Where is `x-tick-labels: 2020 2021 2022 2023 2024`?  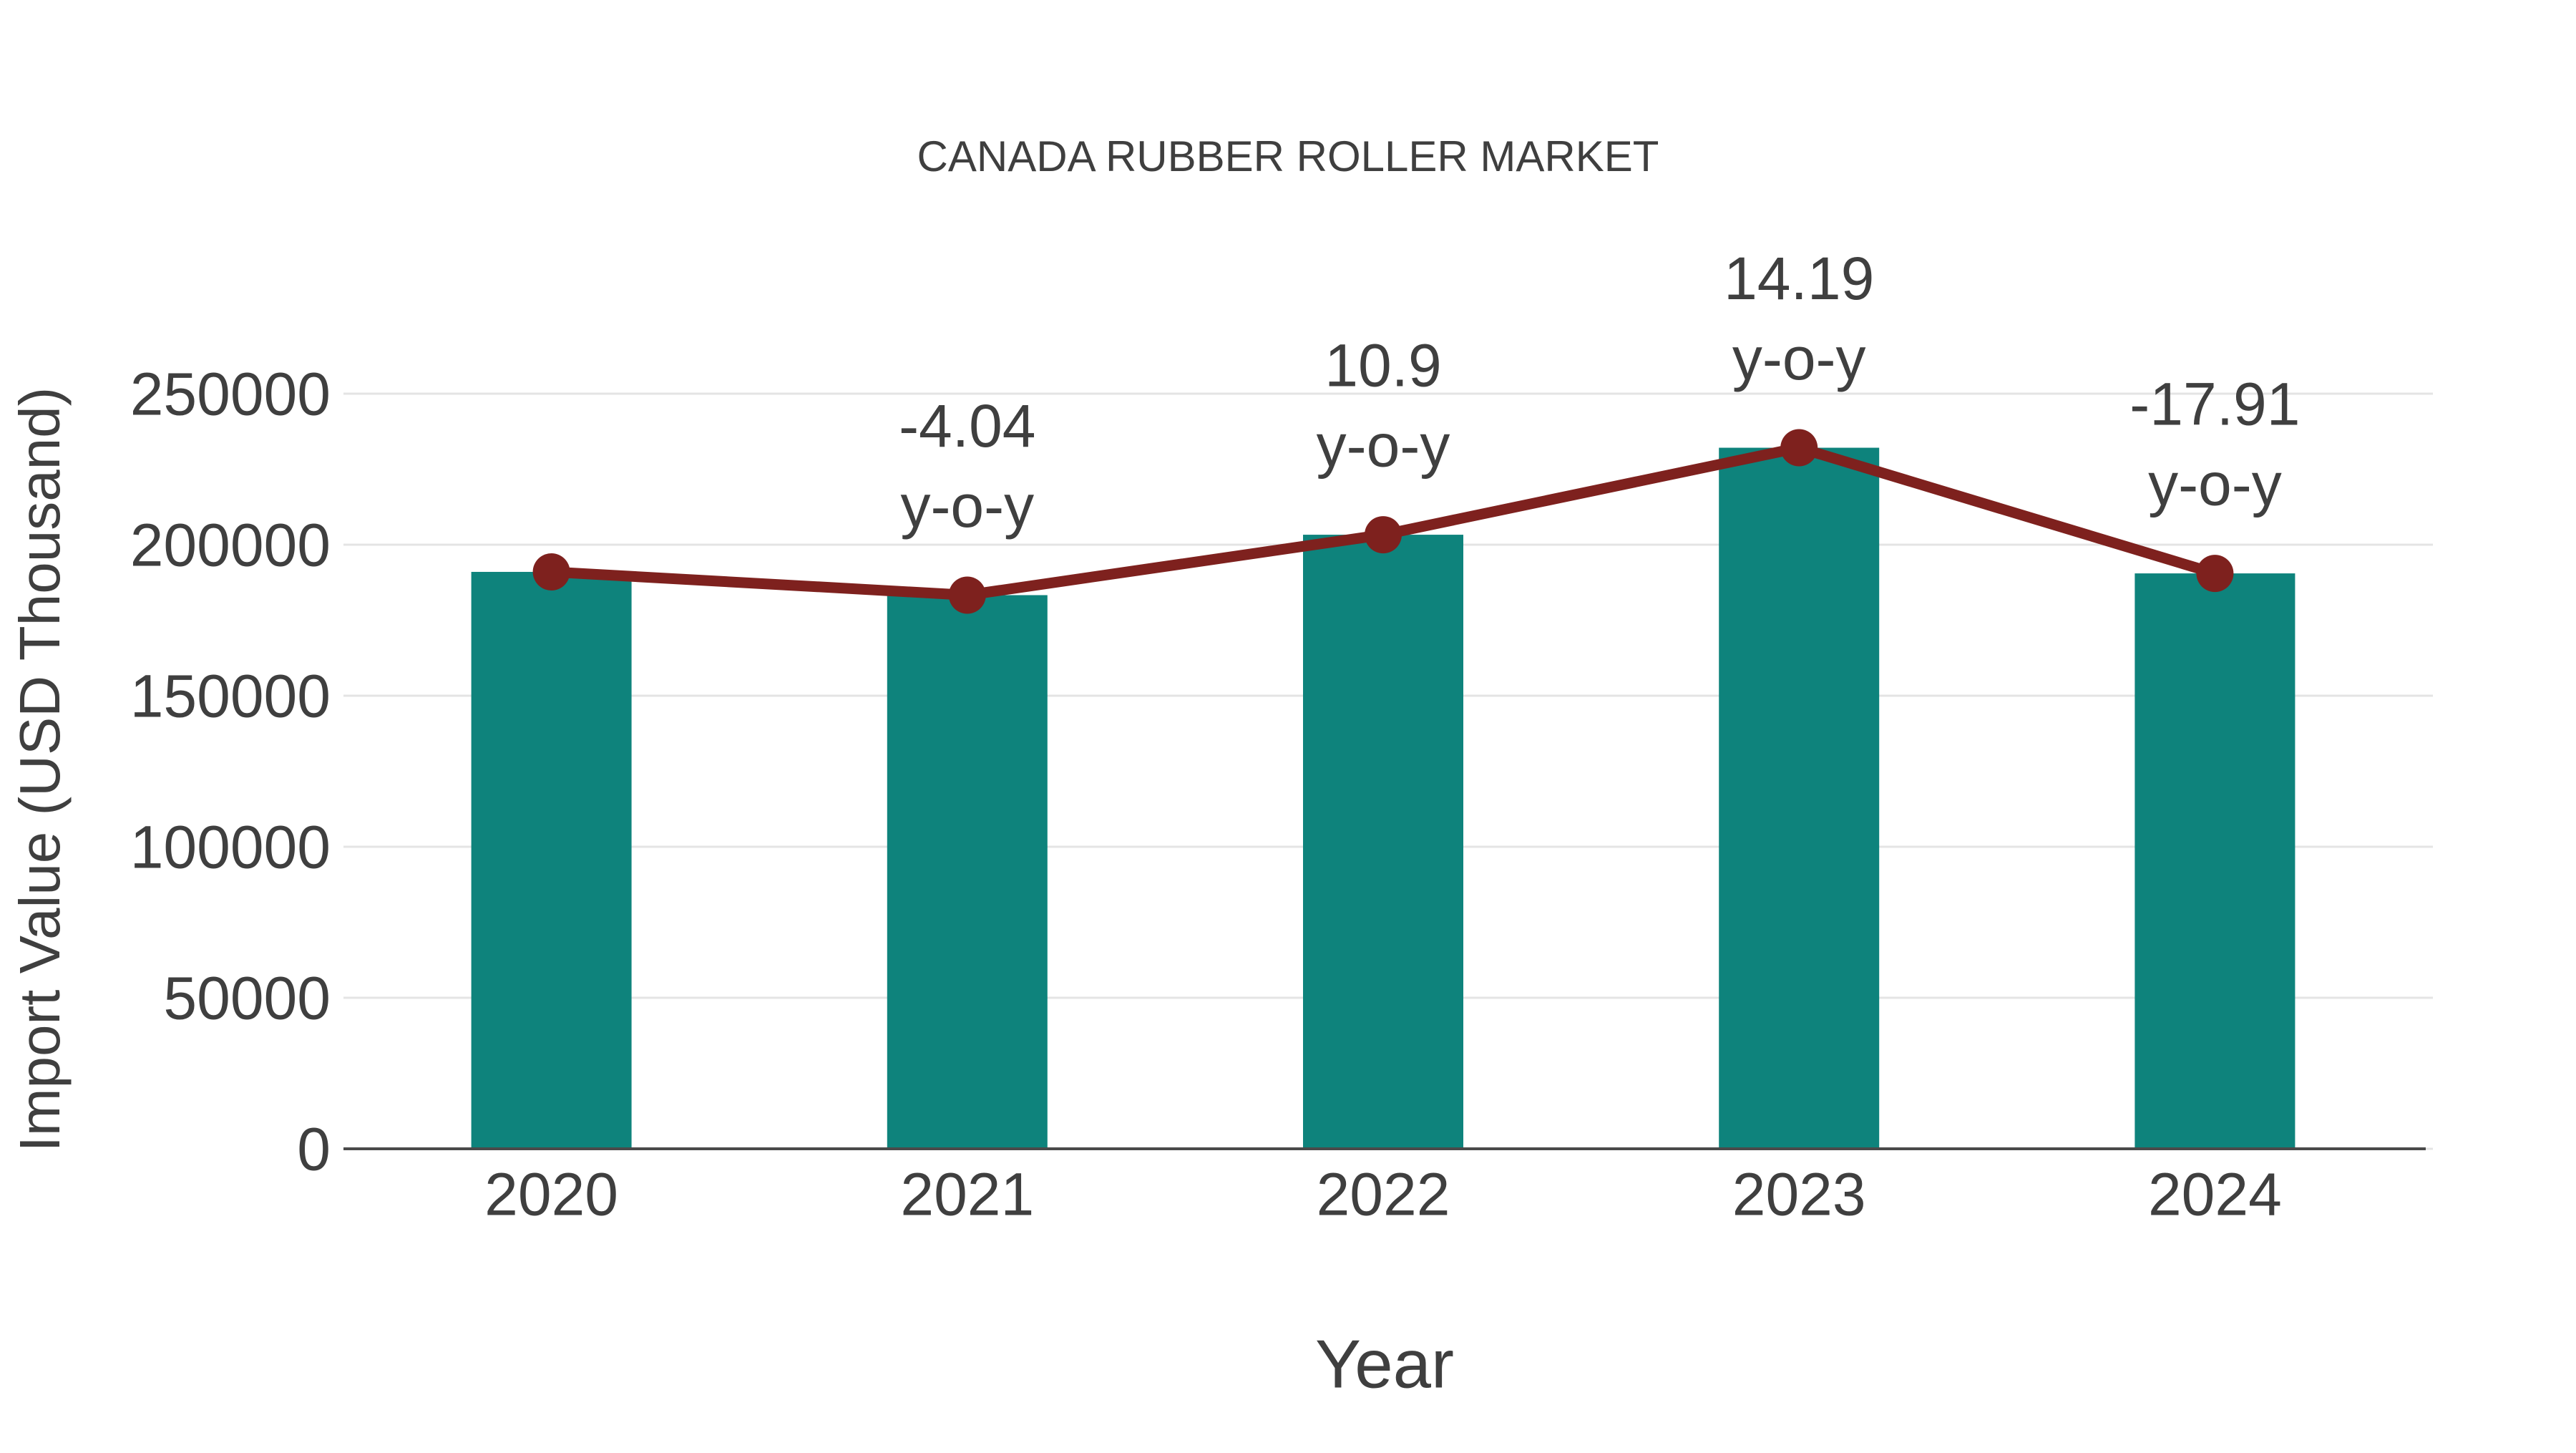 x-tick-labels: 2020 2021 2022 2023 2024 is located at coordinates (1383, 1194).